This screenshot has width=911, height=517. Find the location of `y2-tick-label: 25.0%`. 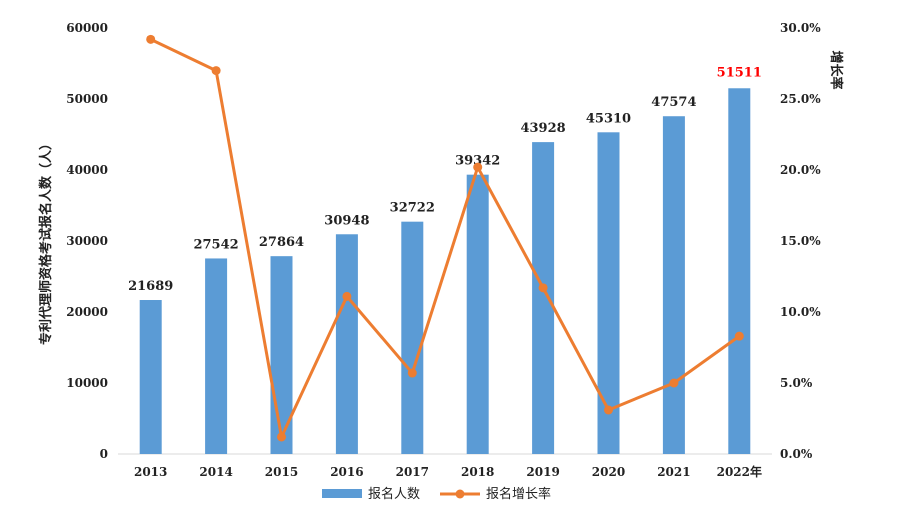

y2-tick-label: 25.0% is located at coordinates (800, 99).